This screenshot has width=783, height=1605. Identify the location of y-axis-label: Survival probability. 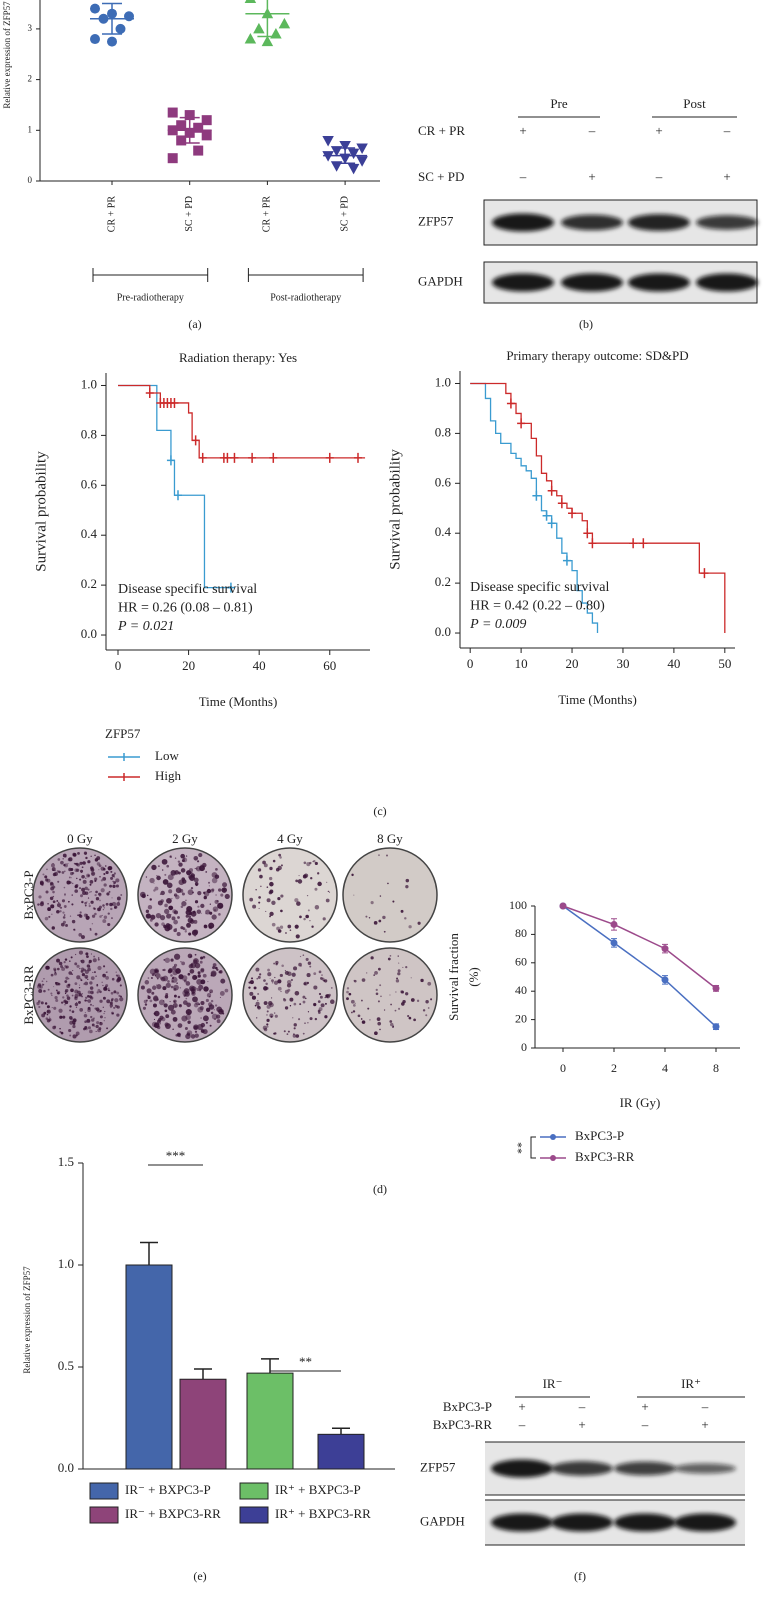
(41, 511).